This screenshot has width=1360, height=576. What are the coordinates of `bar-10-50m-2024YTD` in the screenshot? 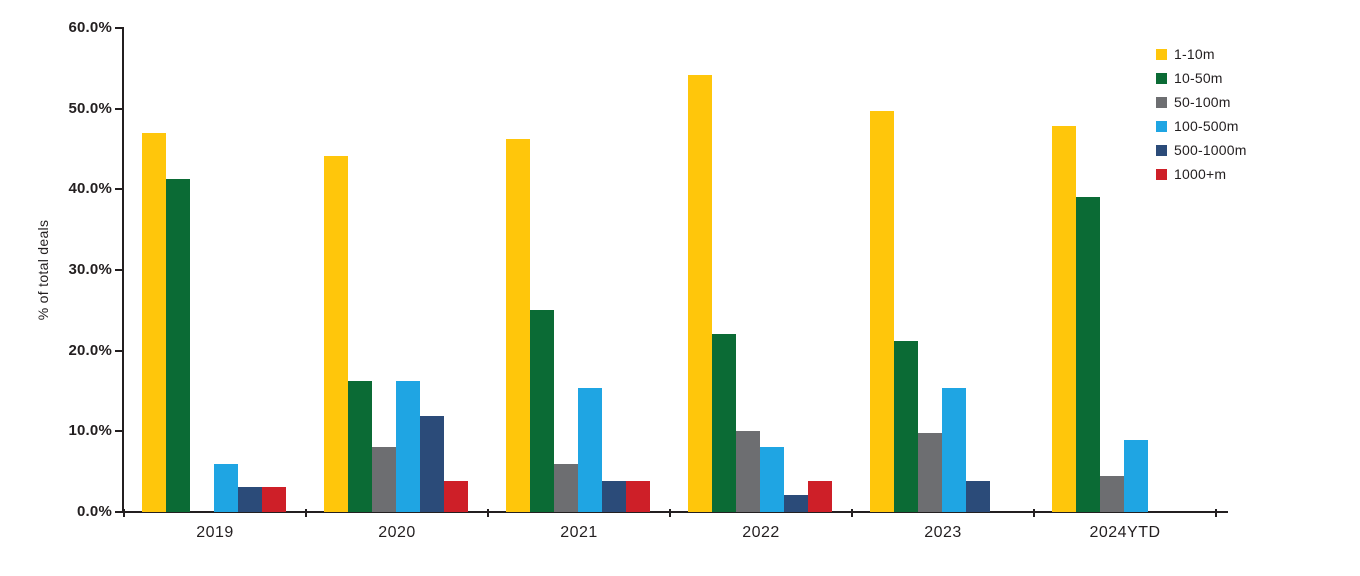 It's located at (1088, 354).